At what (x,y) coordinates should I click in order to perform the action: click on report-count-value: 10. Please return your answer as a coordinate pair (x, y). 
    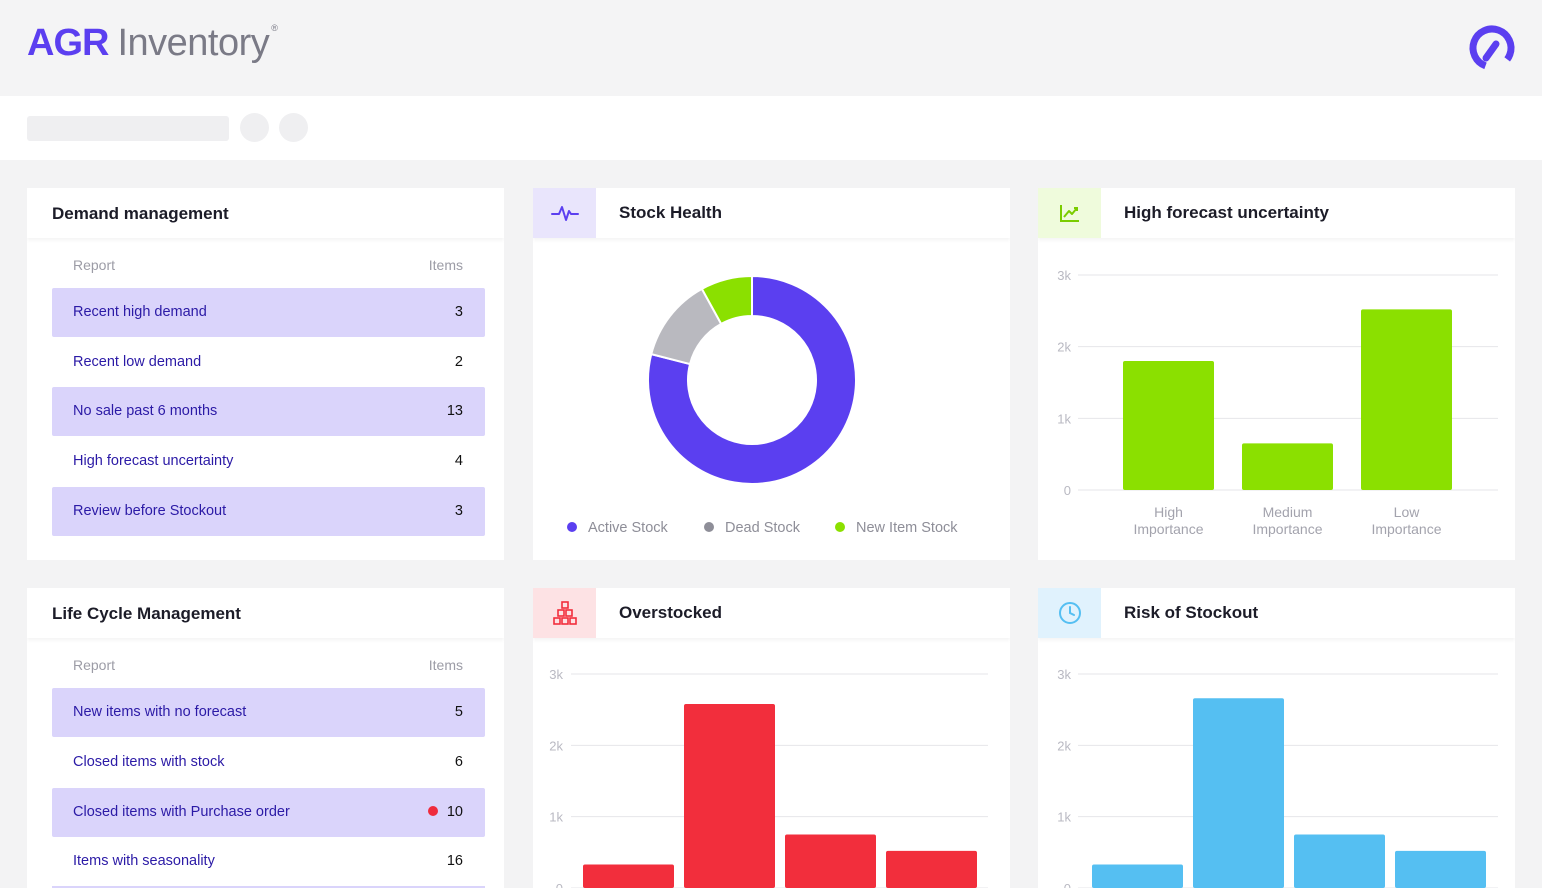
    Looking at the image, I should click on (454, 812).